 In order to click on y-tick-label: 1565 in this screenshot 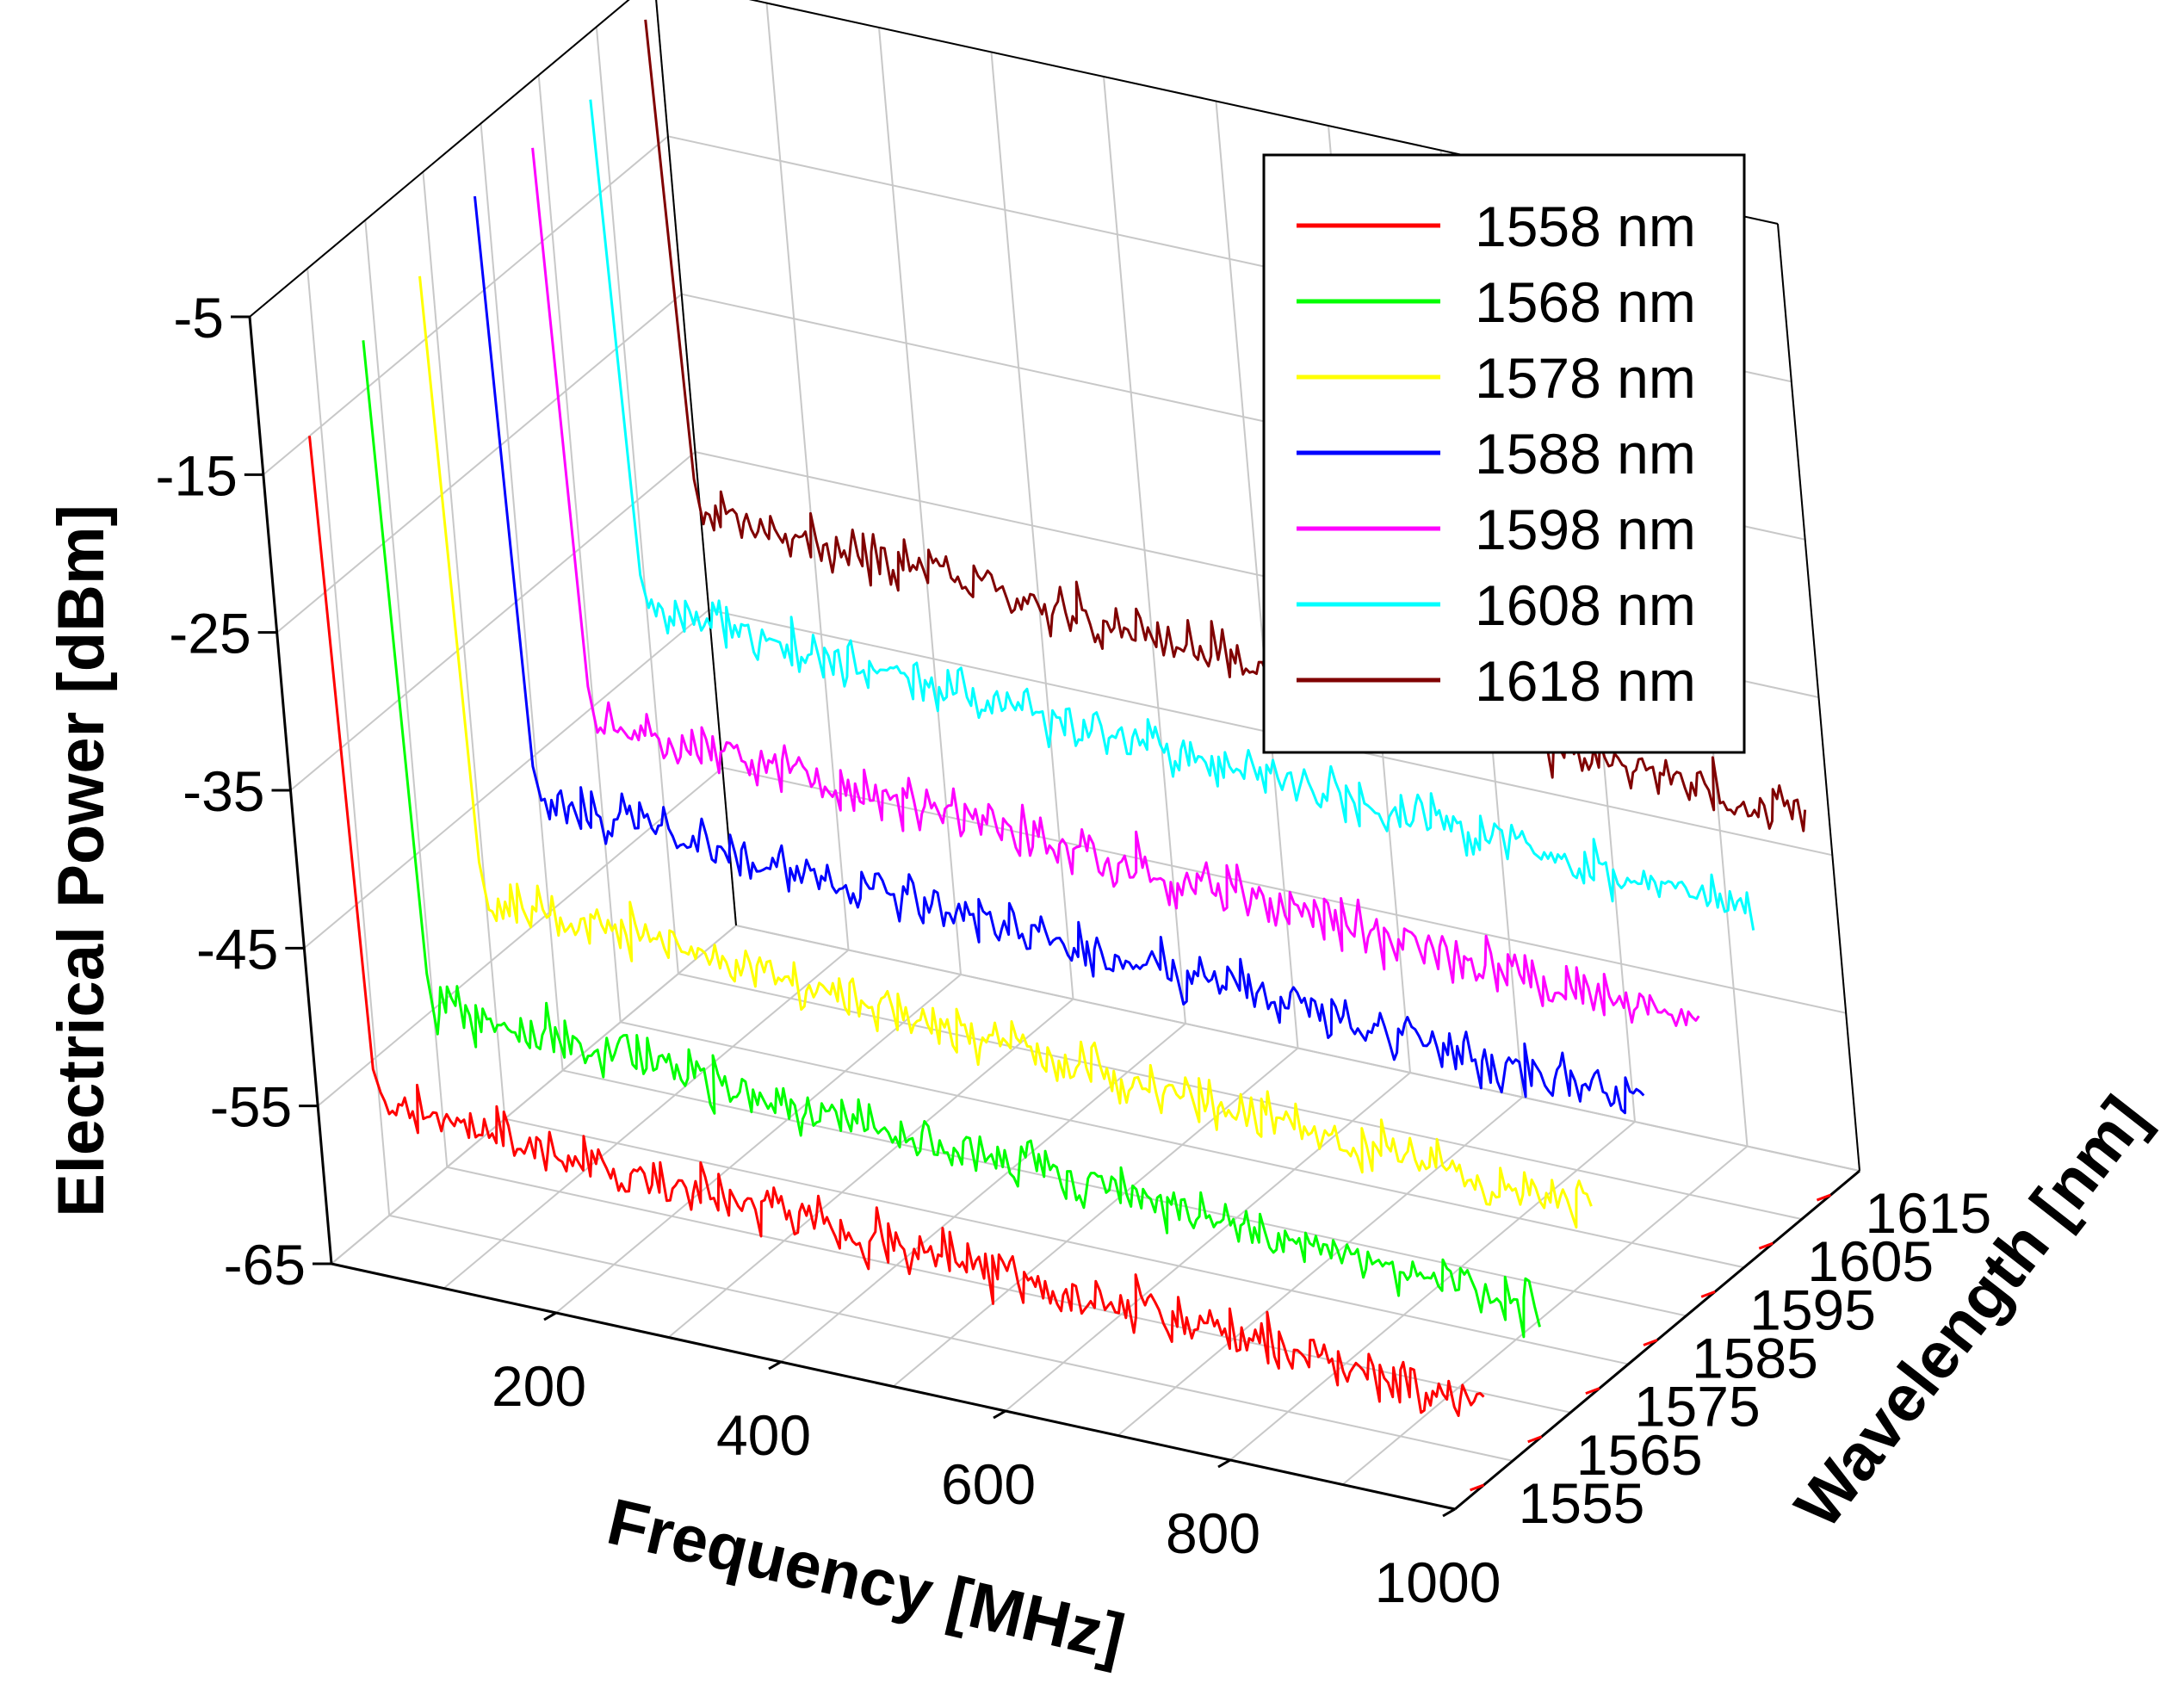, I will do `click(1639, 1455)`.